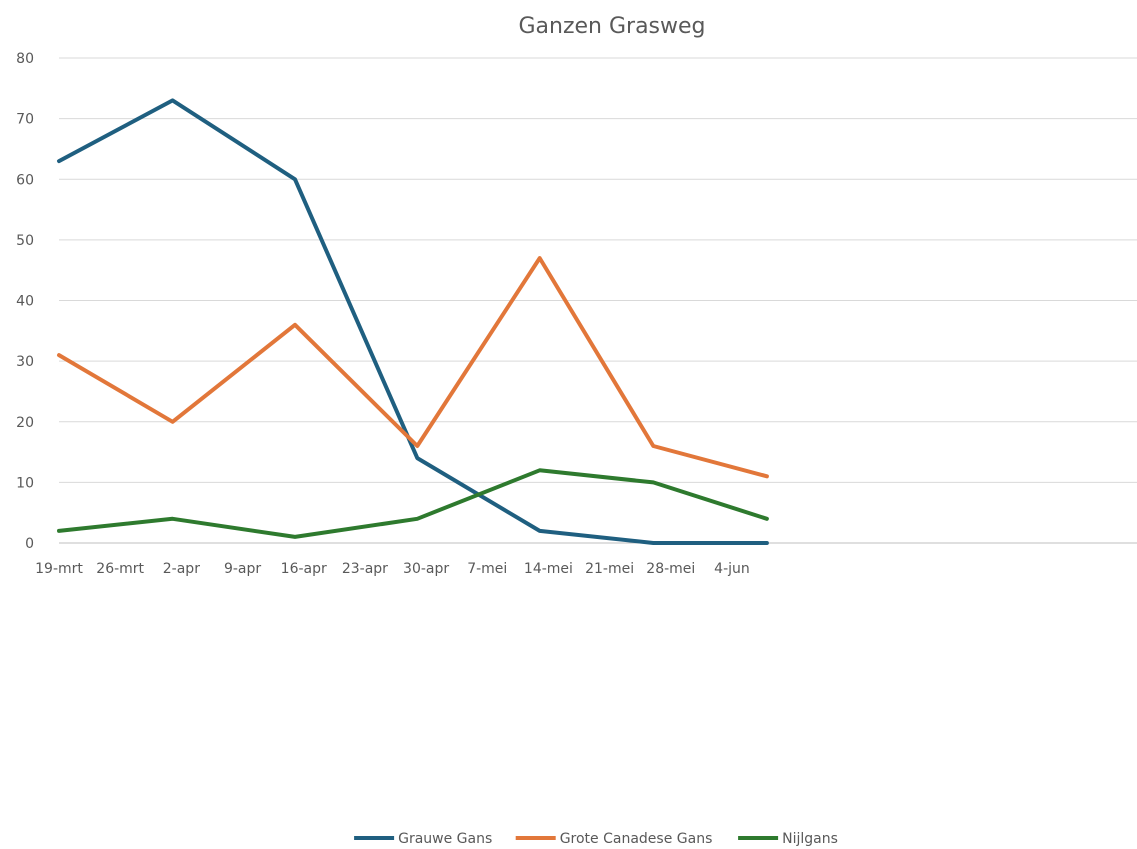 The width and height of the screenshot is (1137, 849). I want to click on y-tick-label: 80, so click(25, 59).